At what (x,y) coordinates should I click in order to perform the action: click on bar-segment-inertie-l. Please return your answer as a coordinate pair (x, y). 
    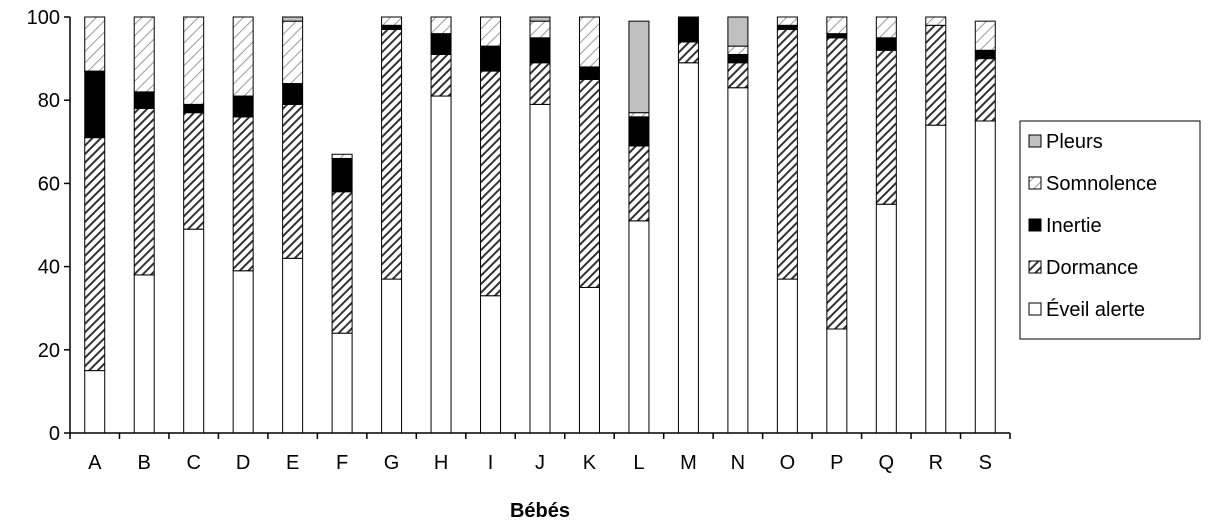
    Looking at the image, I should click on (639, 131).